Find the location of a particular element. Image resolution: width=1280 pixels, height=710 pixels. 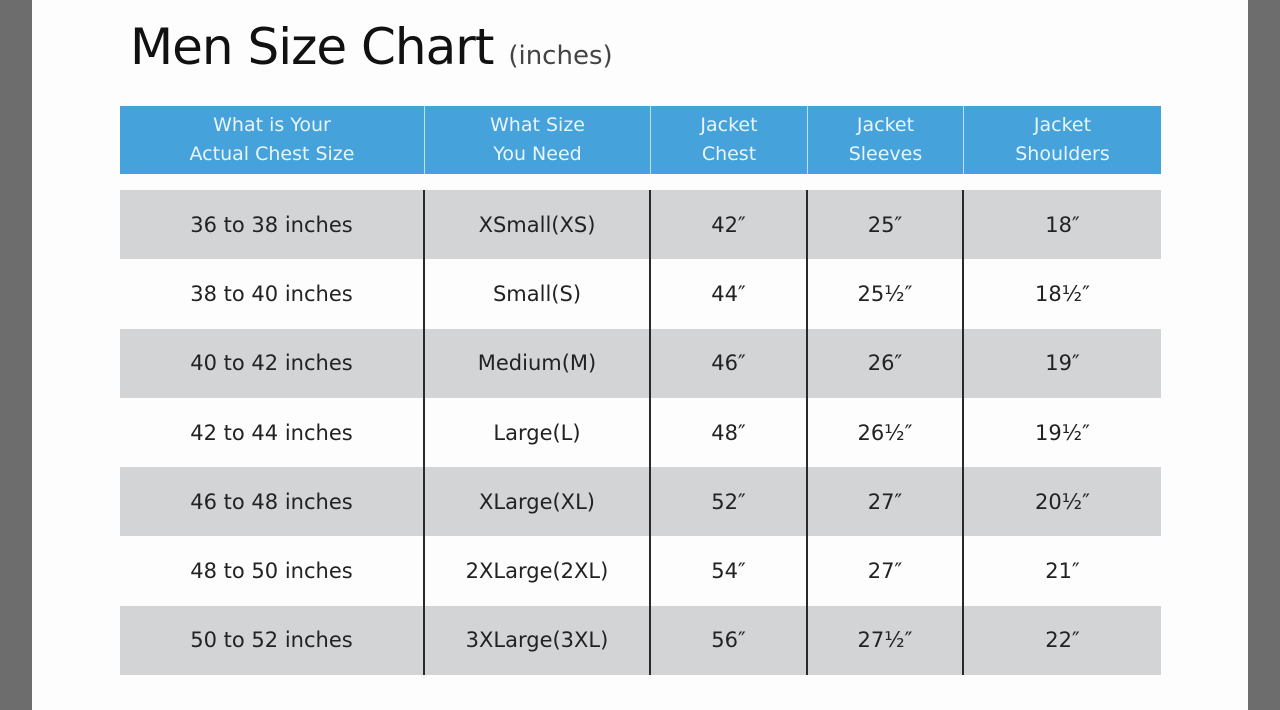

table-row: 46 to 48 inches XLarge(XL) 52″ 27″ 20½″ is located at coordinates (640, 502).